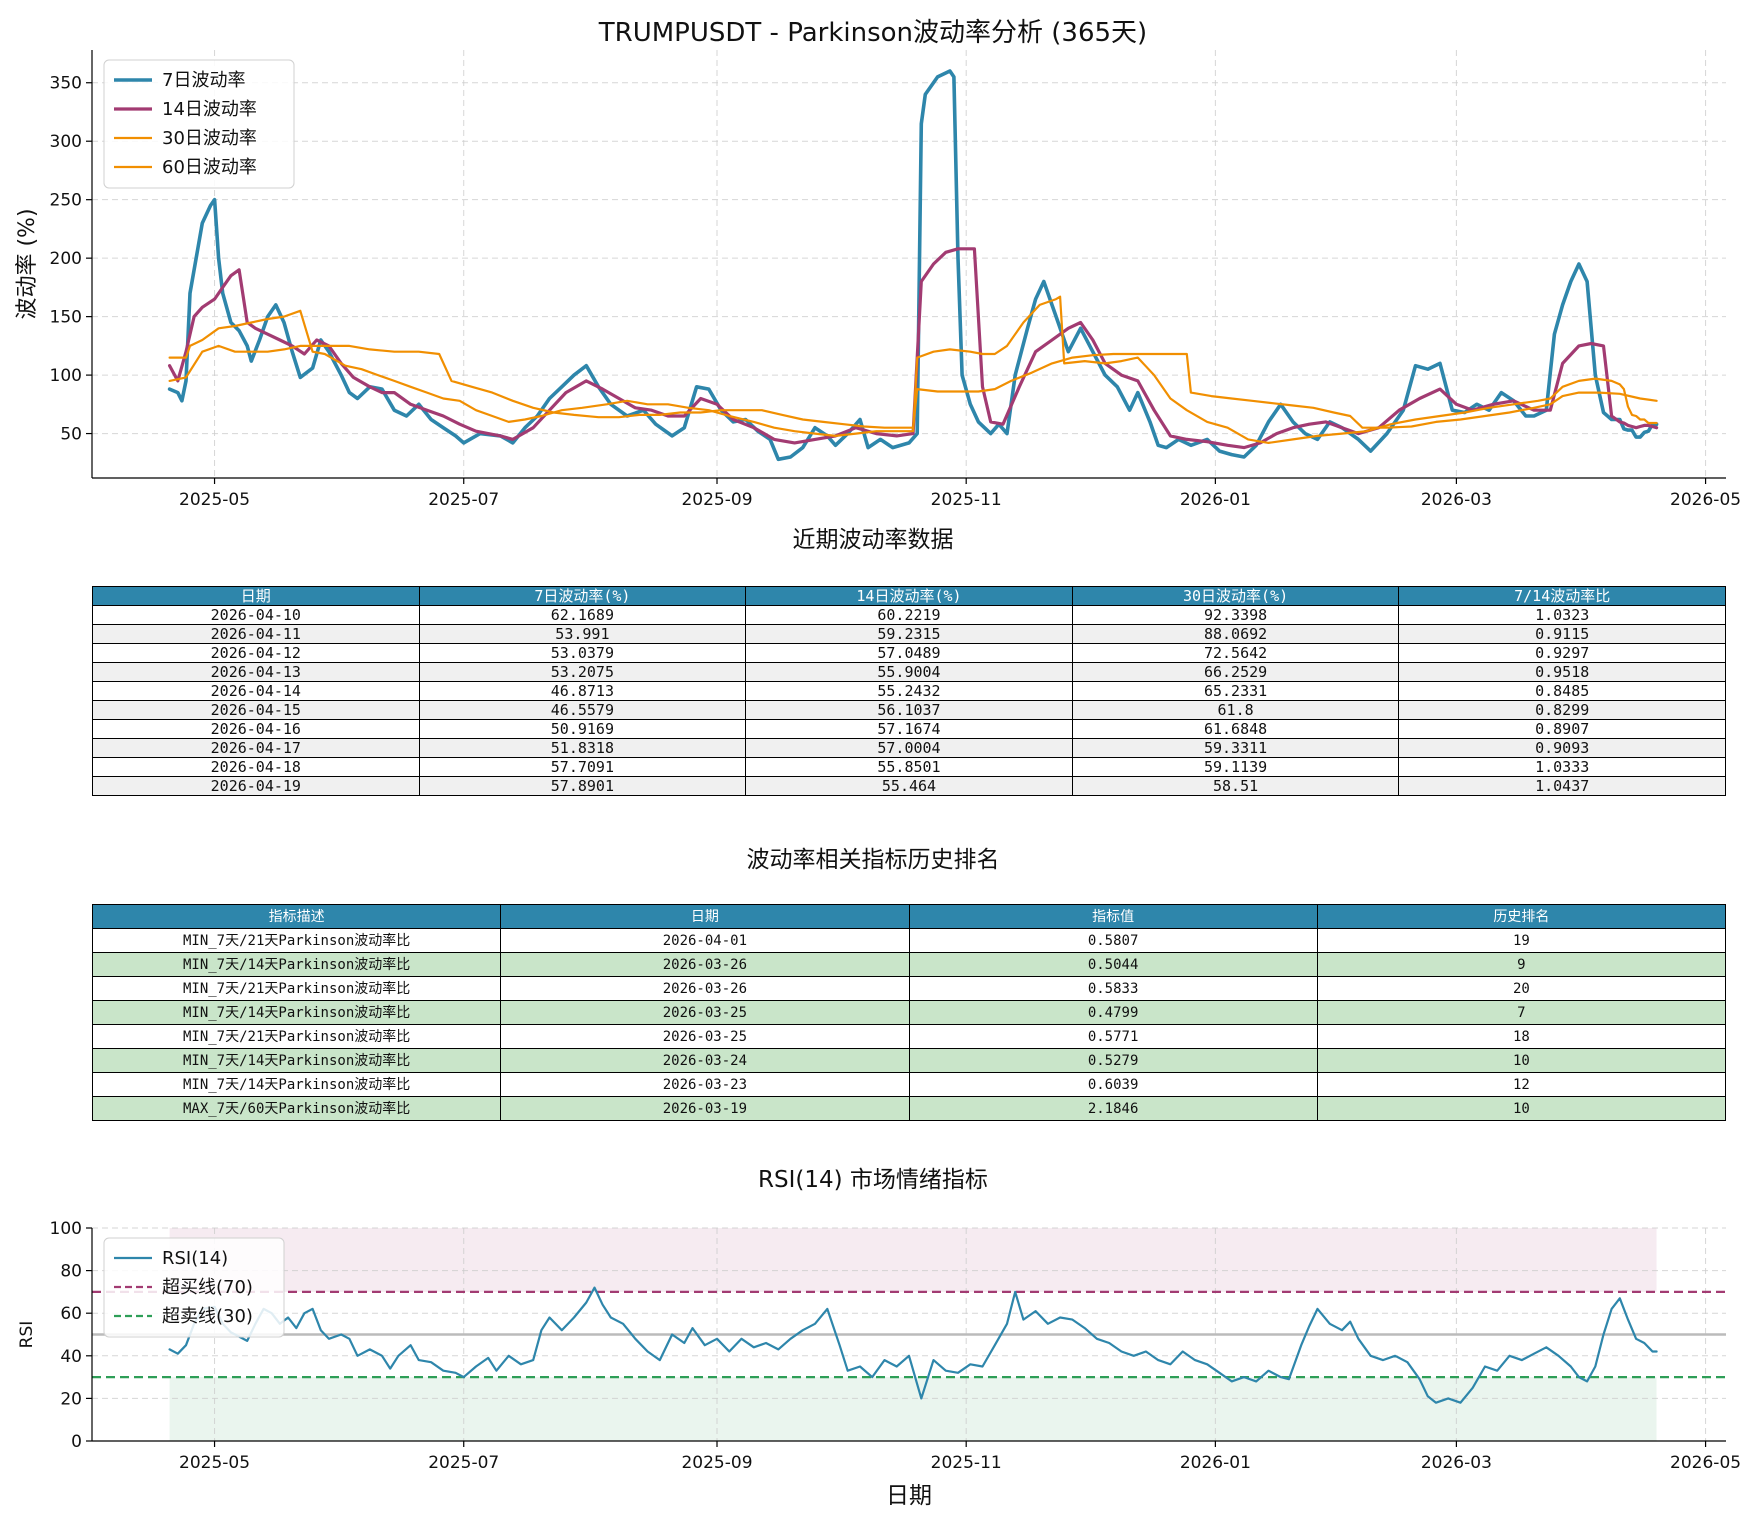 The image size is (1746, 1515). Describe the element at coordinates (1562, 710) in the screenshot. I see `recent-table-cell: 0.8299` at that location.